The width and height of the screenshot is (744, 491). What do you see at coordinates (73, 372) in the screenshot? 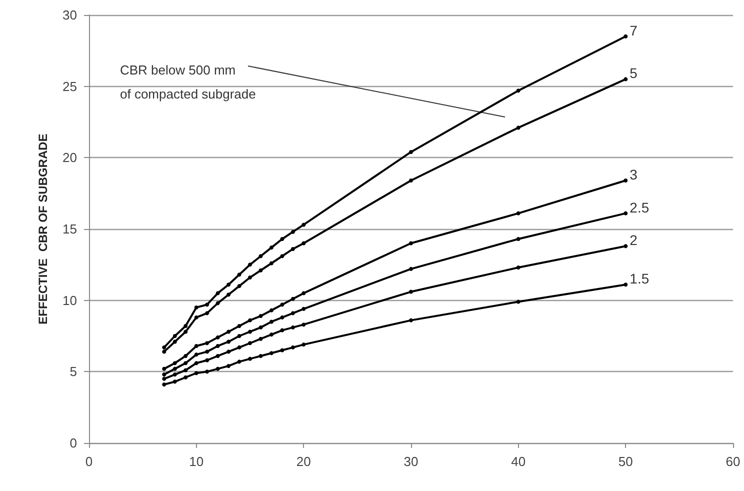
I see `y-tick-label: 5` at bounding box center [73, 372].